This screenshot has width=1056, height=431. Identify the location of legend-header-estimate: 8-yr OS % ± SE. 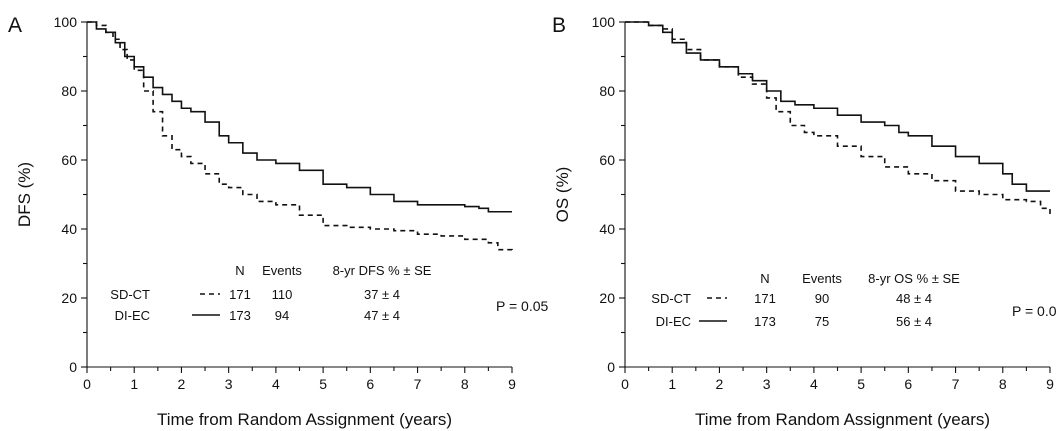
(914, 278).